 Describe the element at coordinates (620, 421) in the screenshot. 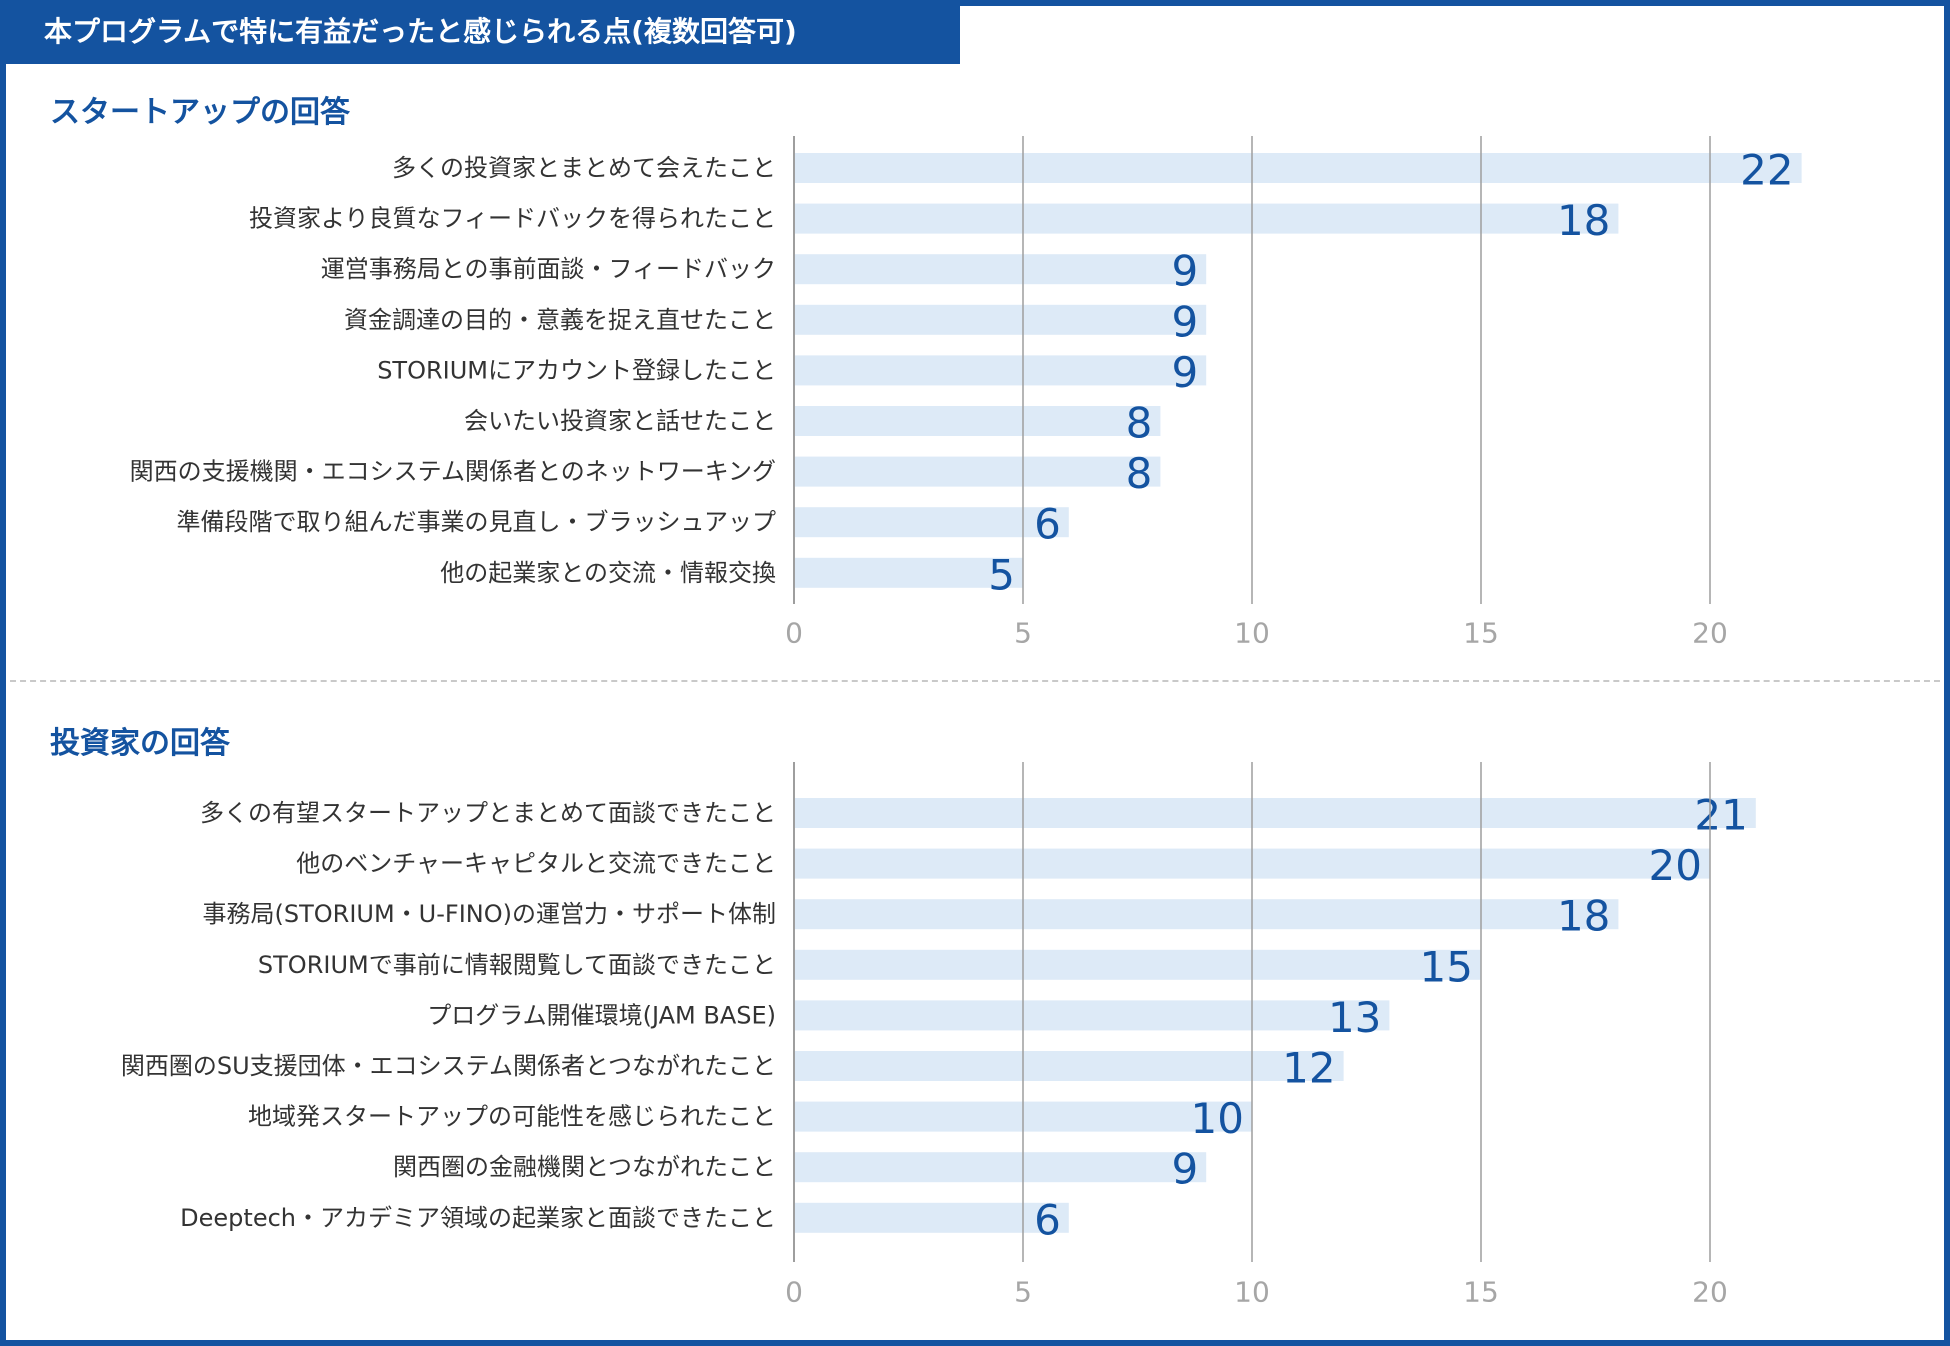

I see `category-label-0-5: 会いたい投資家と話せたこと` at that location.